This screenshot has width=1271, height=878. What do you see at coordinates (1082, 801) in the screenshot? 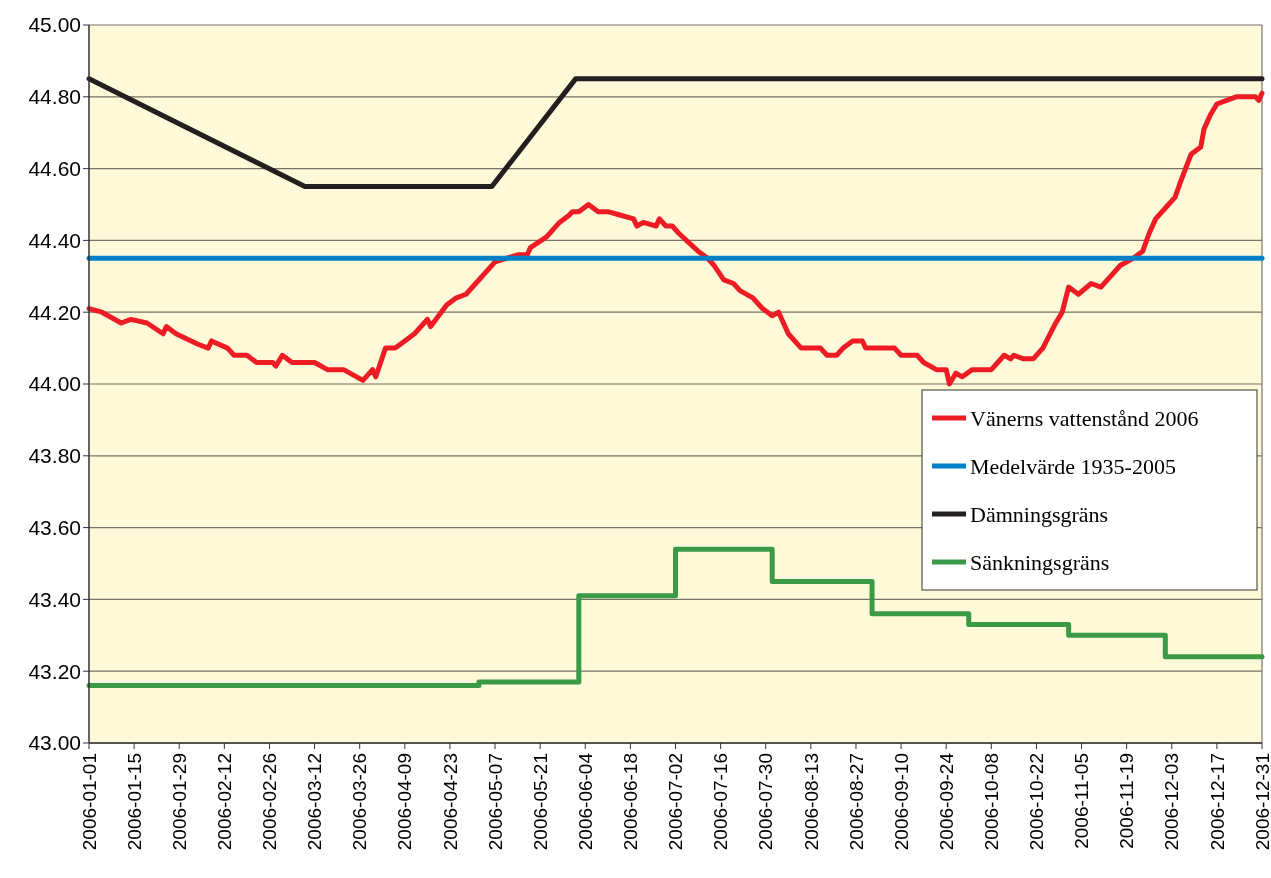
I see `x-tick-label: 2006-11-05` at bounding box center [1082, 801].